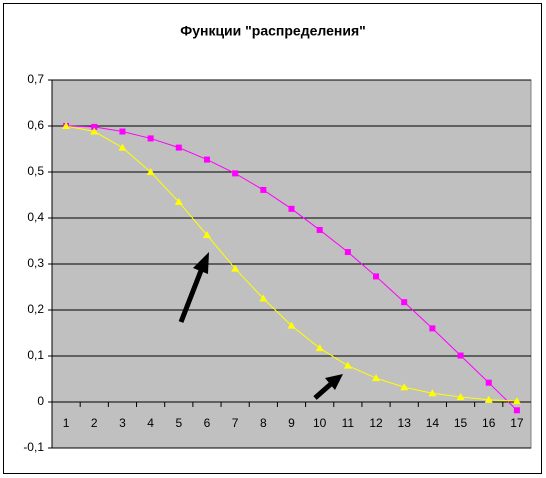  Describe the element at coordinates (40, 401) in the screenshot. I see `y-tick-label: 0` at that location.